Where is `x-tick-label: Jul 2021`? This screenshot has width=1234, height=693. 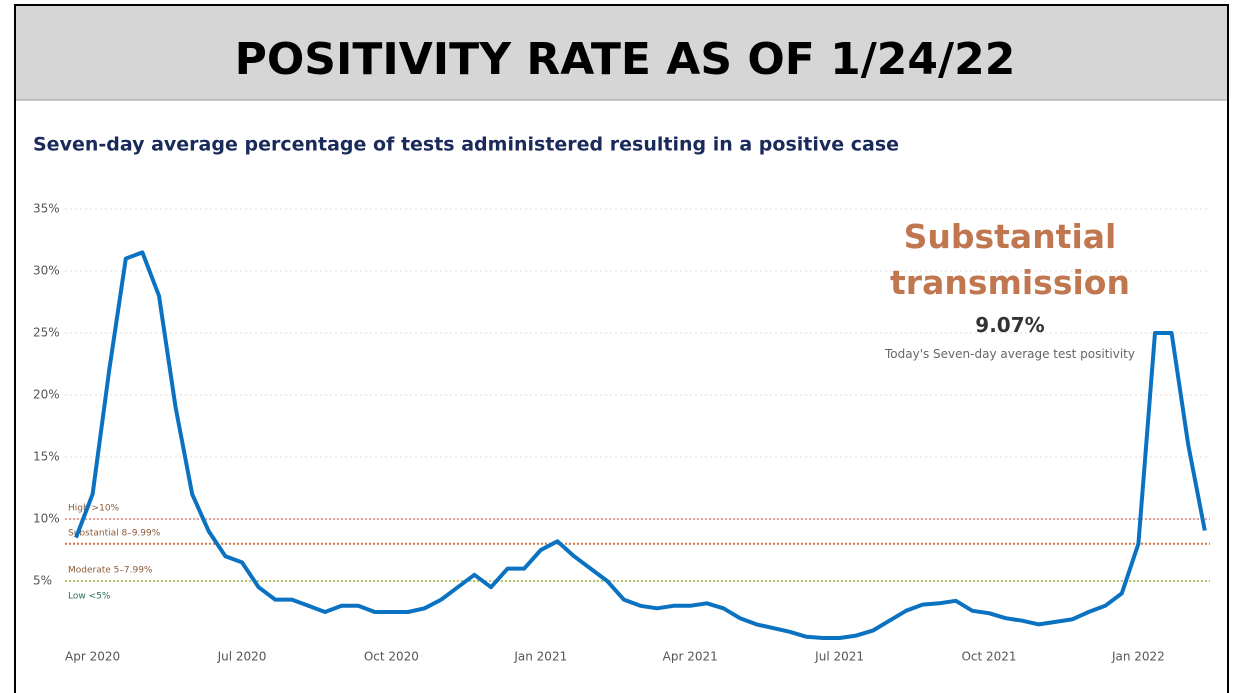 x-tick-label: Jul 2021 is located at coordinates (839, 657).